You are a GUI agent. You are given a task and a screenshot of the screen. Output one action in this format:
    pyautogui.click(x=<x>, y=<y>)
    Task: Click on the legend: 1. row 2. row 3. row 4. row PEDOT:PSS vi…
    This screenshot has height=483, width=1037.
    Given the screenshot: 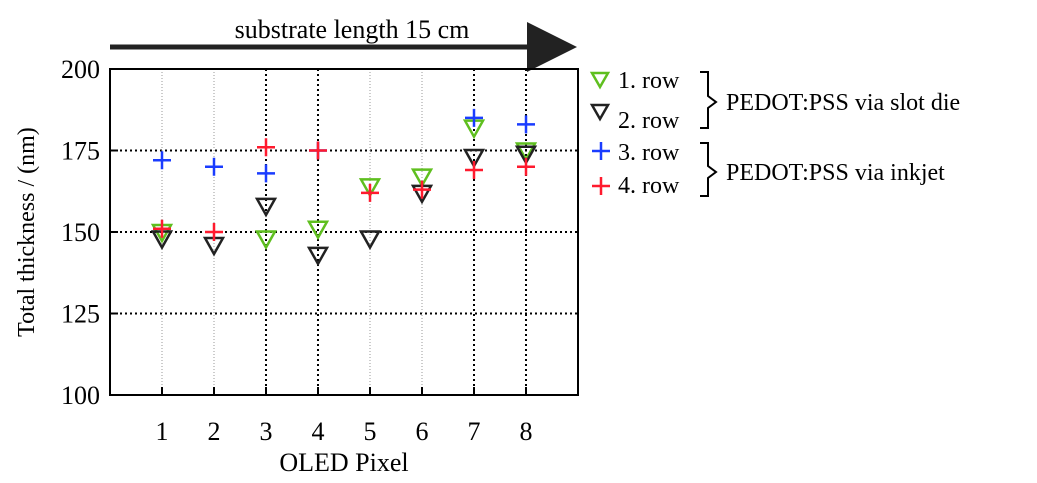 What is the action you would take?
    pyautogui.click(x=774, y=133)
    